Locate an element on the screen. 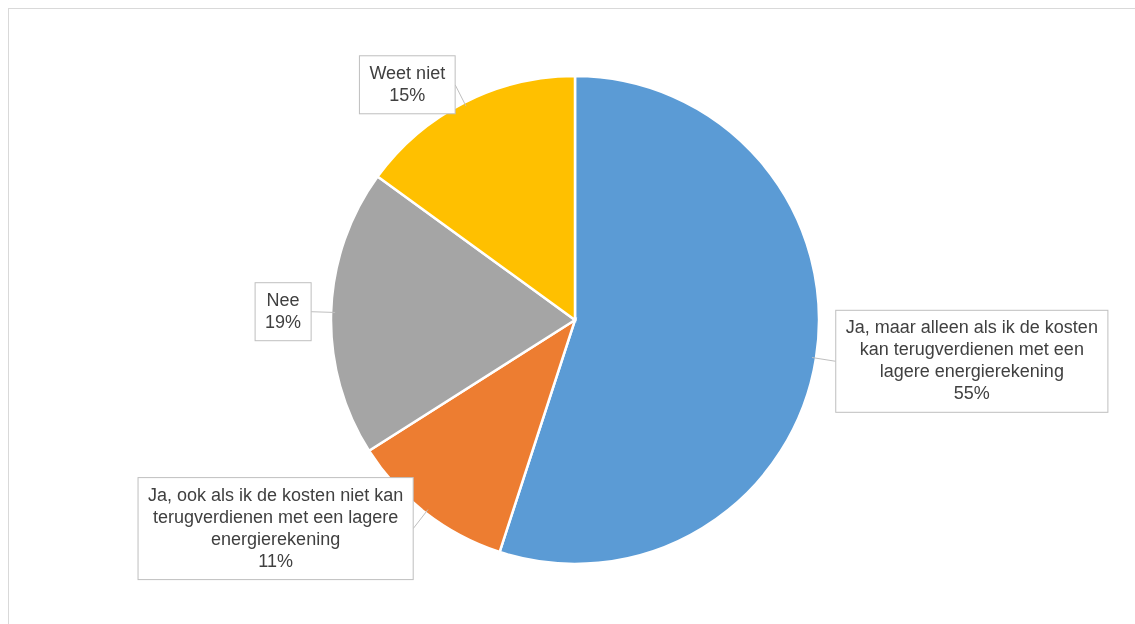 This screenshot has height=624, width=1135. data-label: 55% is located at coordinates (971, 393).